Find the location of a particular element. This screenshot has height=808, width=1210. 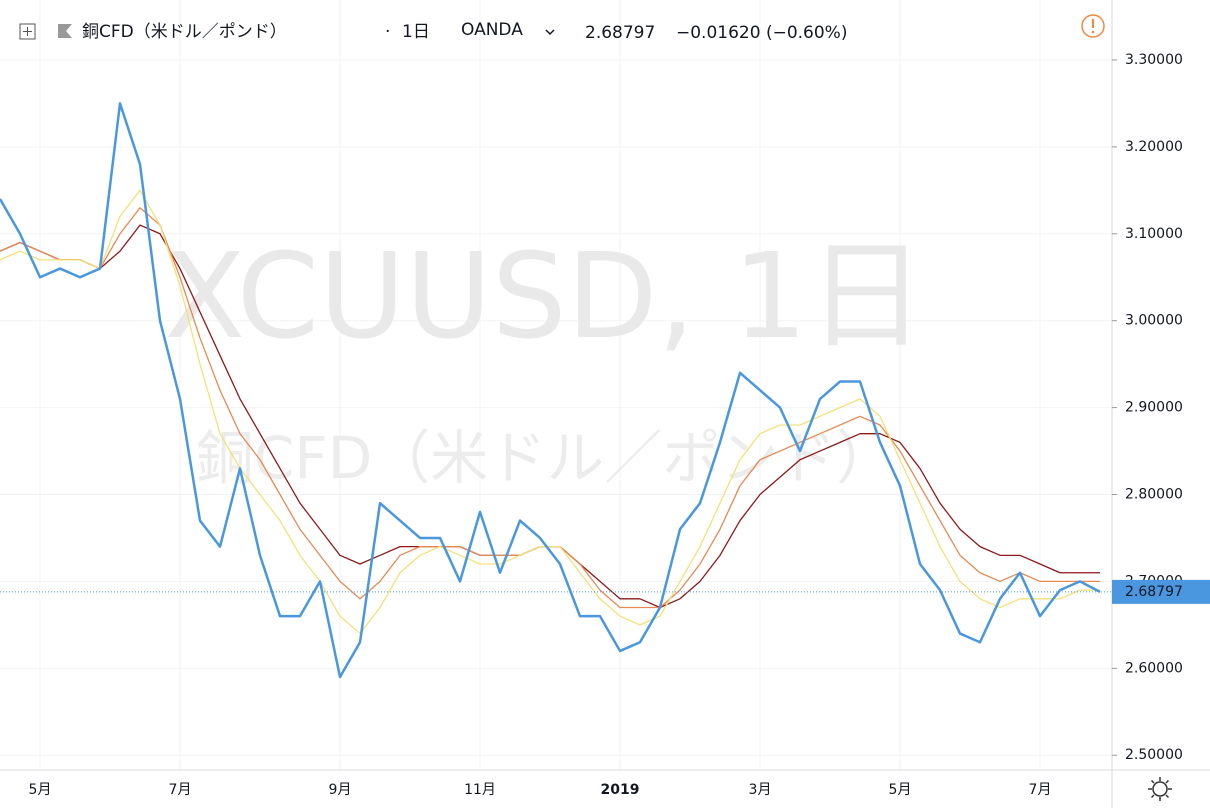

last-price-tag is located at coordinates (1161, 591).